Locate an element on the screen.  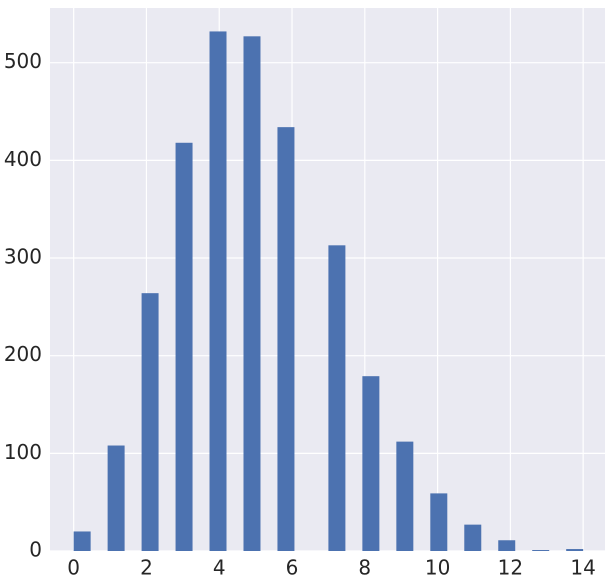
x-tick-label: 6 is located at coordinates (292, 568).